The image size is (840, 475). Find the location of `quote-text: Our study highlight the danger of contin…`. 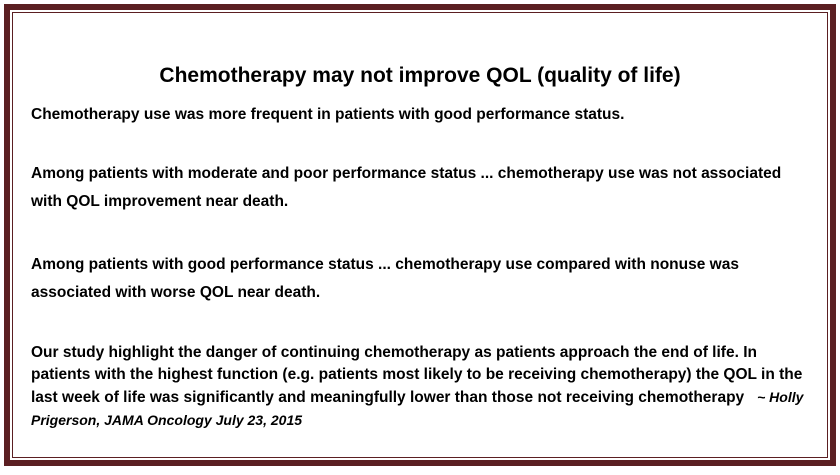

quote-text: Our study highlight the danger of contin… is located at coordinates (417, 375).